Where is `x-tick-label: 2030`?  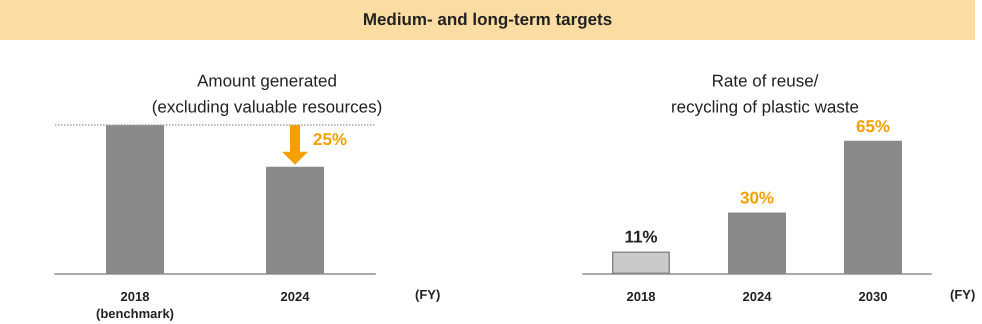 x-tick-label: 2030 is located at coordinates (873, 296).